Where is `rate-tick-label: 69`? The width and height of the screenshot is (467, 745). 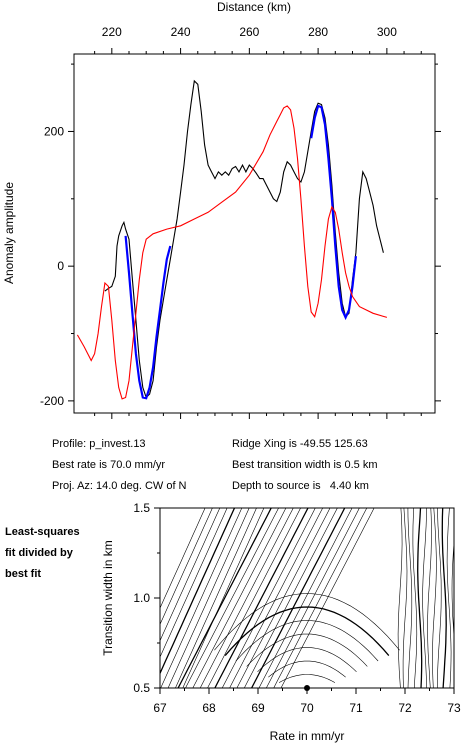 rate-tick-label: 69 is located at coordinates (258, 708).